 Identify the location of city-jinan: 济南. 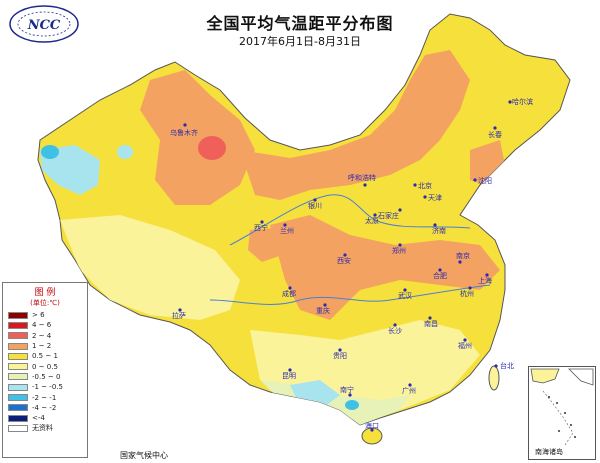
(439, 229).